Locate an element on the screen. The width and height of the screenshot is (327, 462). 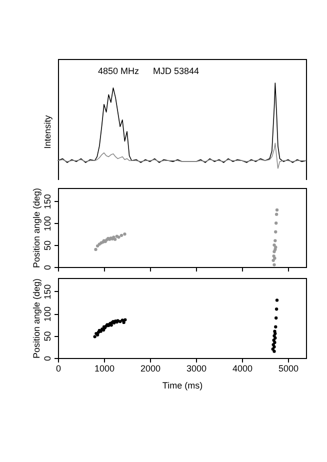
text: 4850 MHz is located at coordinates (119, 71).